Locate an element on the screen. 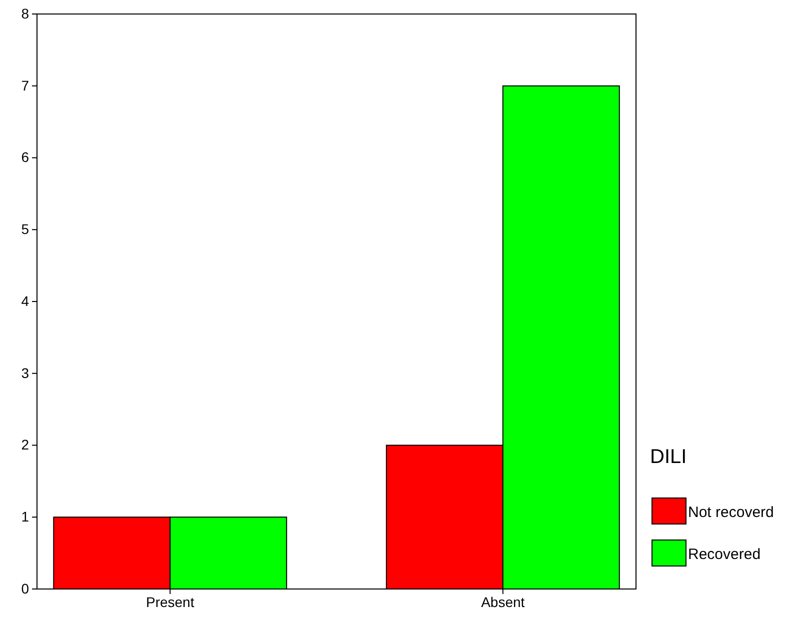 The height and width of the screenshot is (626, 811). x-tick-label: Absent is located at coordinates (503, 602).